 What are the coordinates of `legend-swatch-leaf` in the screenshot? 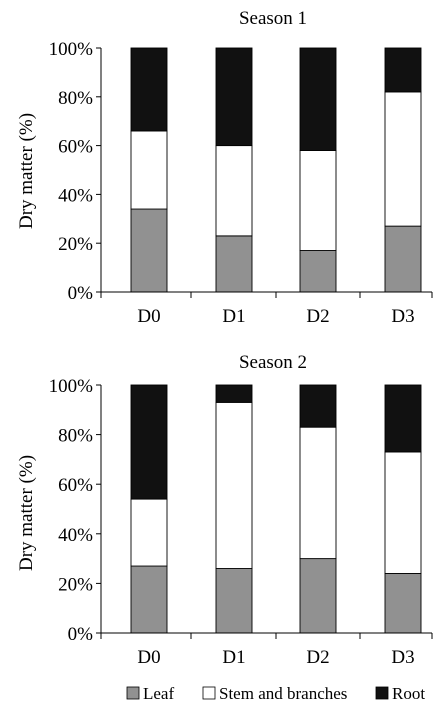 It's located at (133, 693).